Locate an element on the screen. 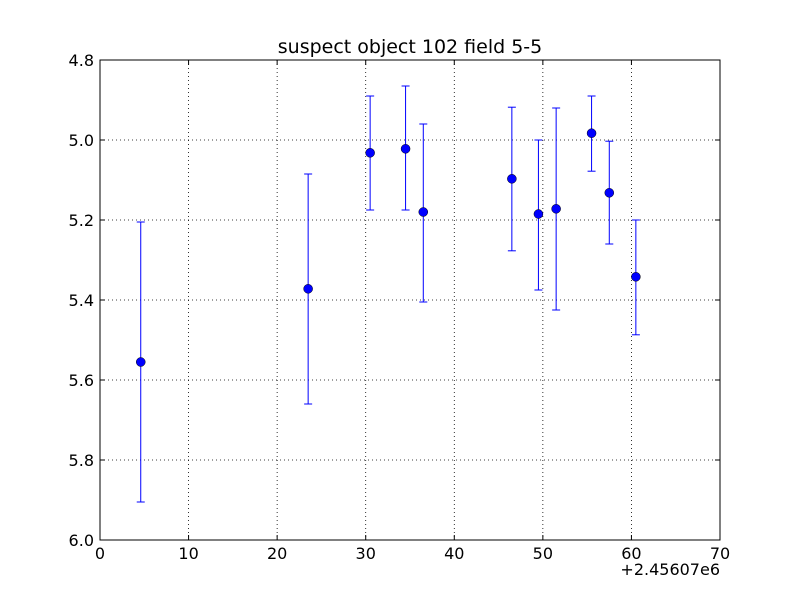 This screenshot has width=800, height=600. x-tick-label: 20 is located at coordinates (277, 553).